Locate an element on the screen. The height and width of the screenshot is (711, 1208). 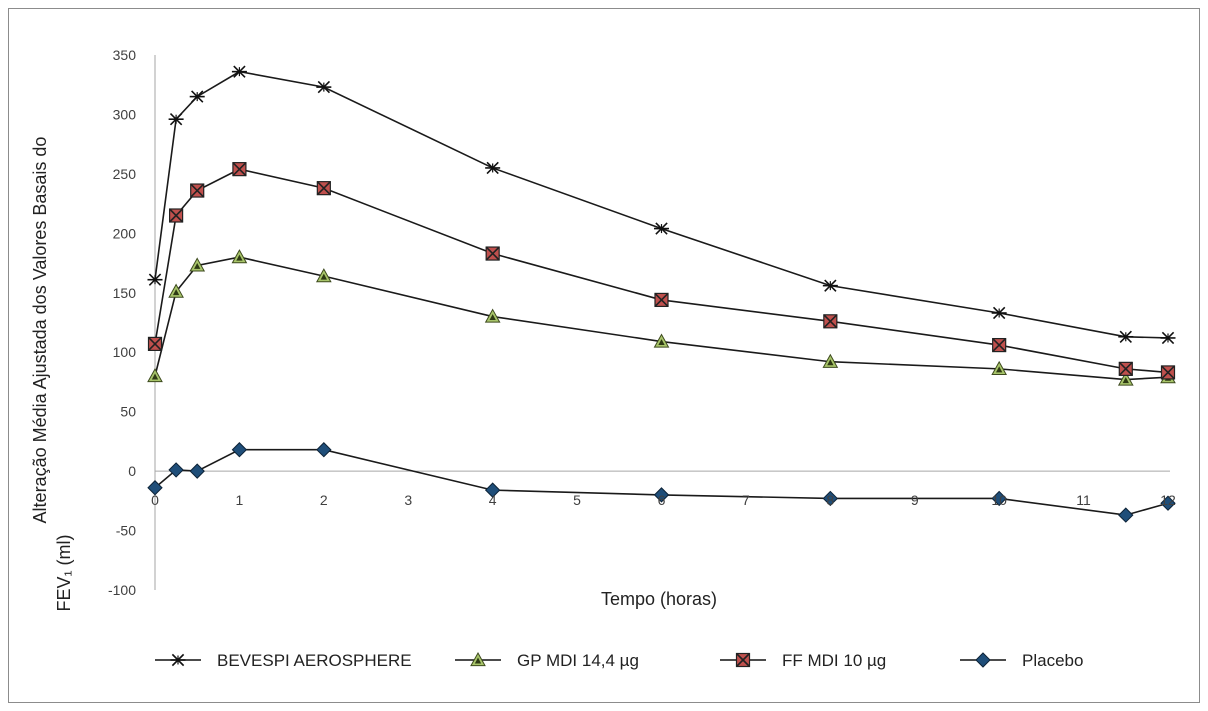
legend-label: Placebo is located at coordinates (1052, 660).